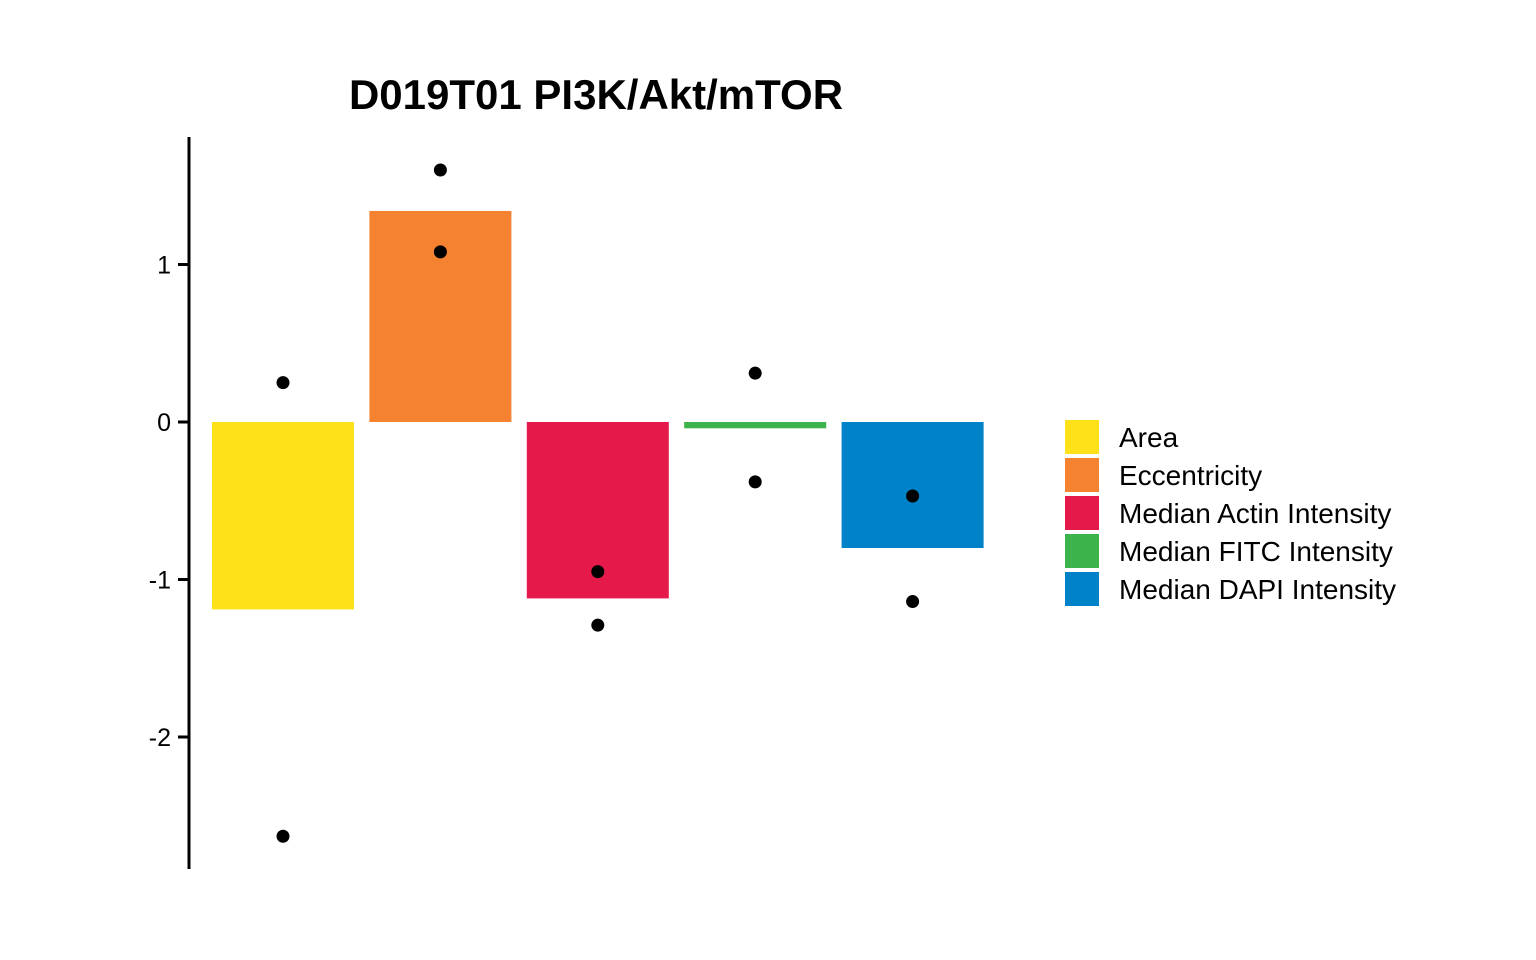 The height and width of the screenshot is (960, 1536). What do you see at coordinates (1149, 437) in the screenshot?
I see `legend-label: Area` at bounding box center [1149, 437].